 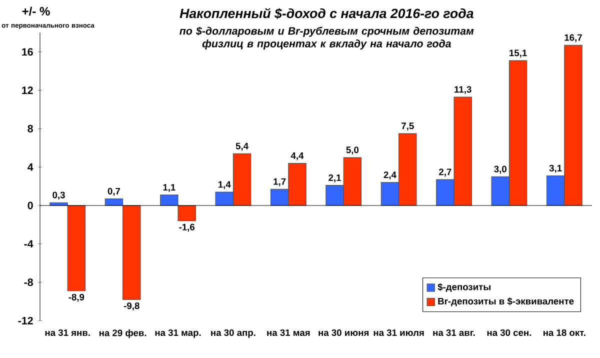 I want to click on y-tick-label: -12, so click(x=25, y=320).